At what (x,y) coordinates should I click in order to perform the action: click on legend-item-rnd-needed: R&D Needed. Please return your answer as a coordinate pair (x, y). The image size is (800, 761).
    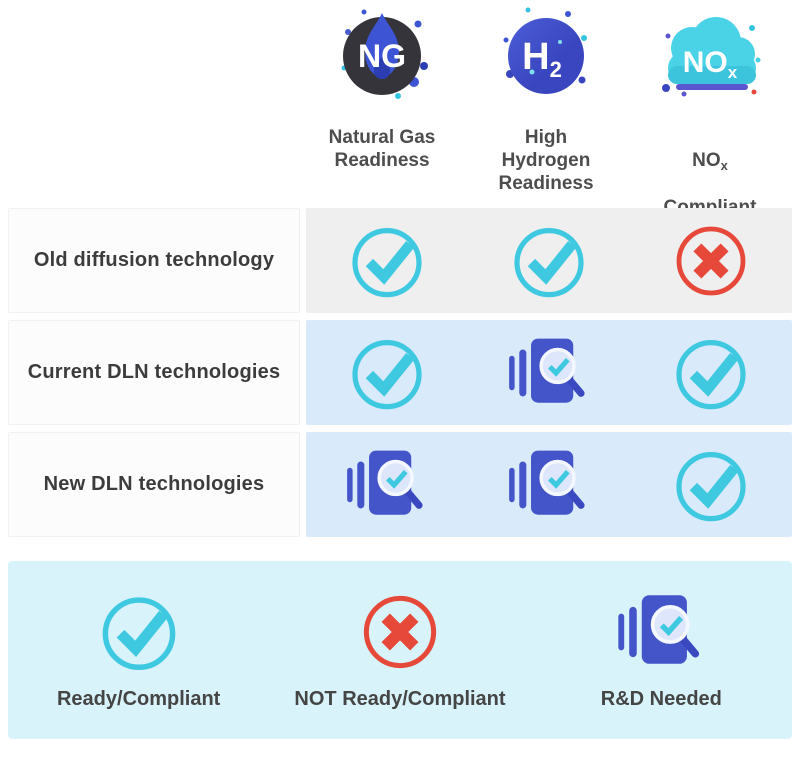
    Looking at the image, I should click on (661, 650).